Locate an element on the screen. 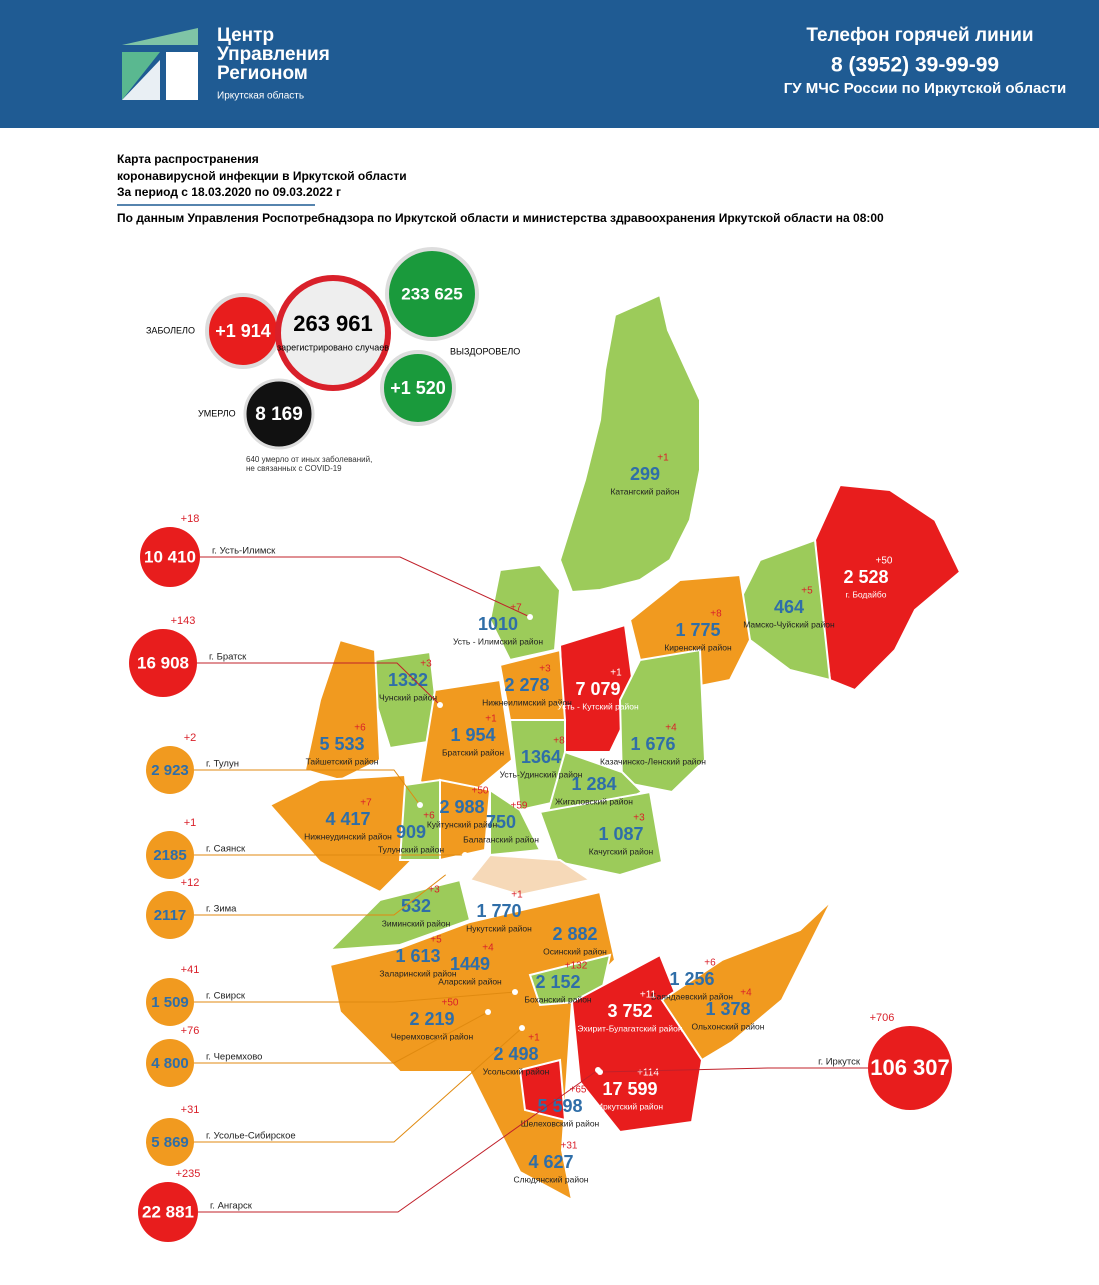 Image resolution: width=1099 pixels, height=1285 pixels. region-name: Нижнеудинский район is located at coordinates (348, 836).